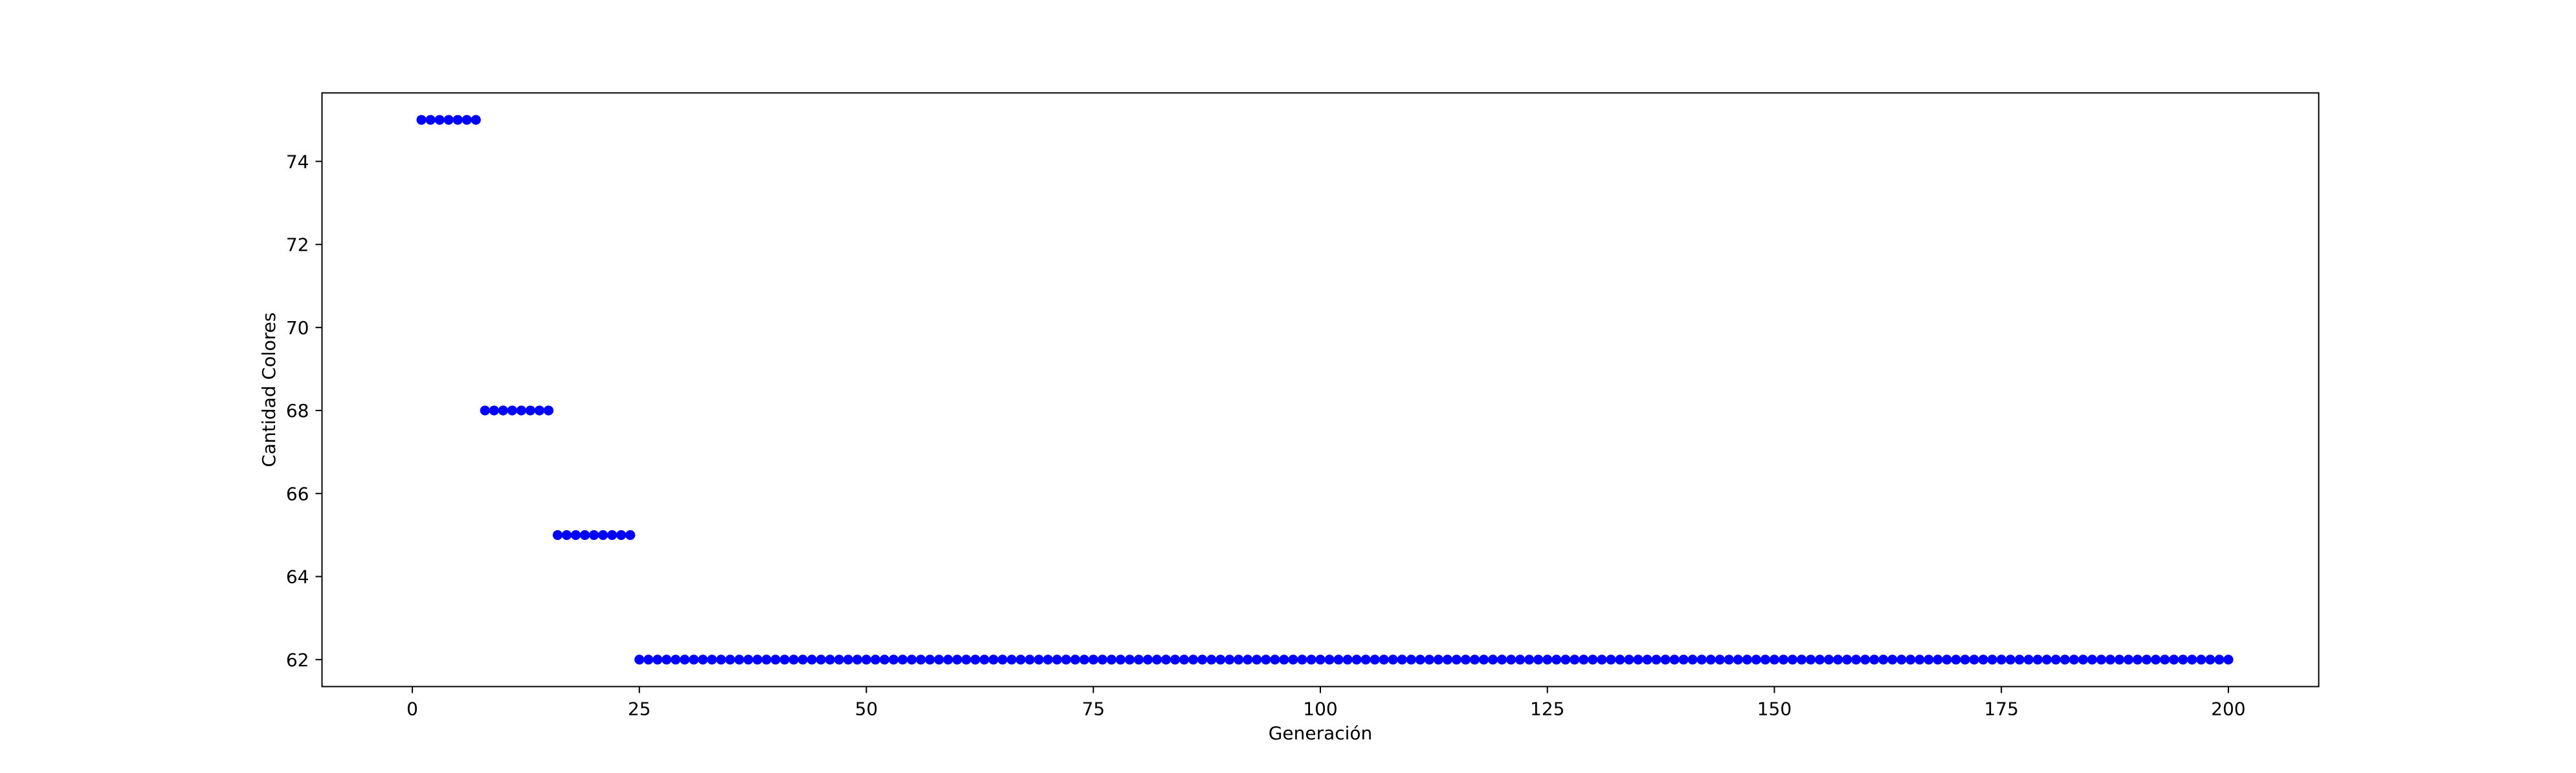 This screenshot has width=2576, height=773. What do you see at coordinates (297, 161) in the screenshot?
I see `y-tick-label: 74` at bounding box center [297, 161].